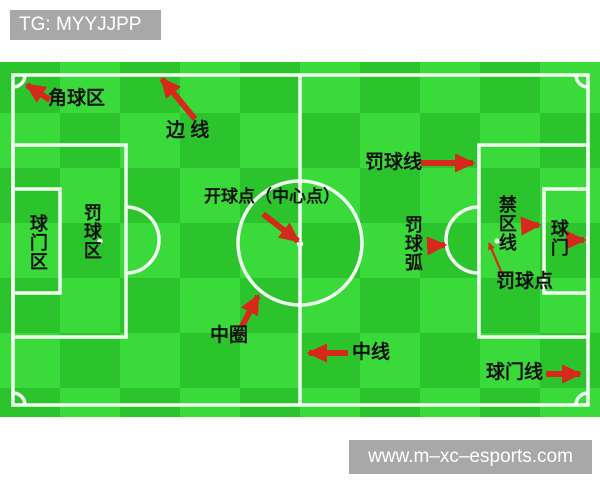 Image resolution: width=600 pixels, height=480 pixels. What do you see at coordinates (188, 130) in the screenshot?
I see `label-sideline: 边 线` at bounding box center [188, 130].